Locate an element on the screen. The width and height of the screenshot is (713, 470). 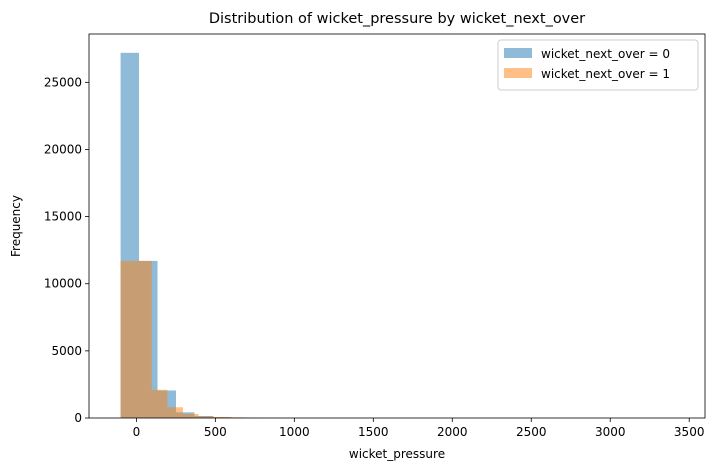
x-tick-label: 2000 is located at coordinates (452, 432).